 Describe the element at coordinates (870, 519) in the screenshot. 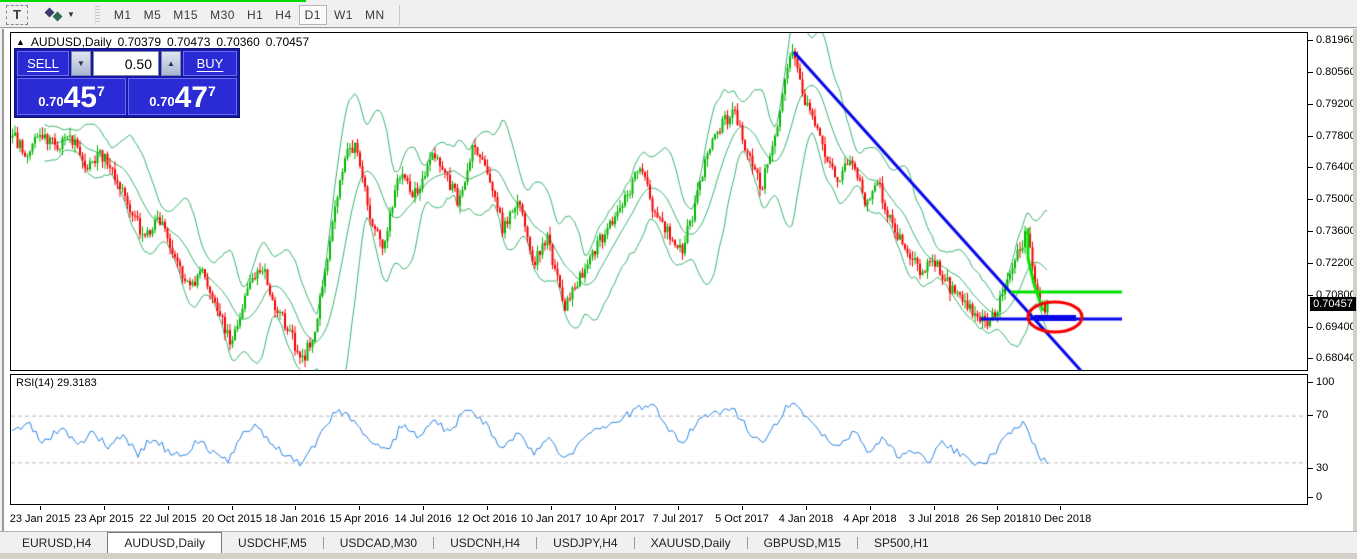

I see `date-label: 4 Apr 2018` at that location.